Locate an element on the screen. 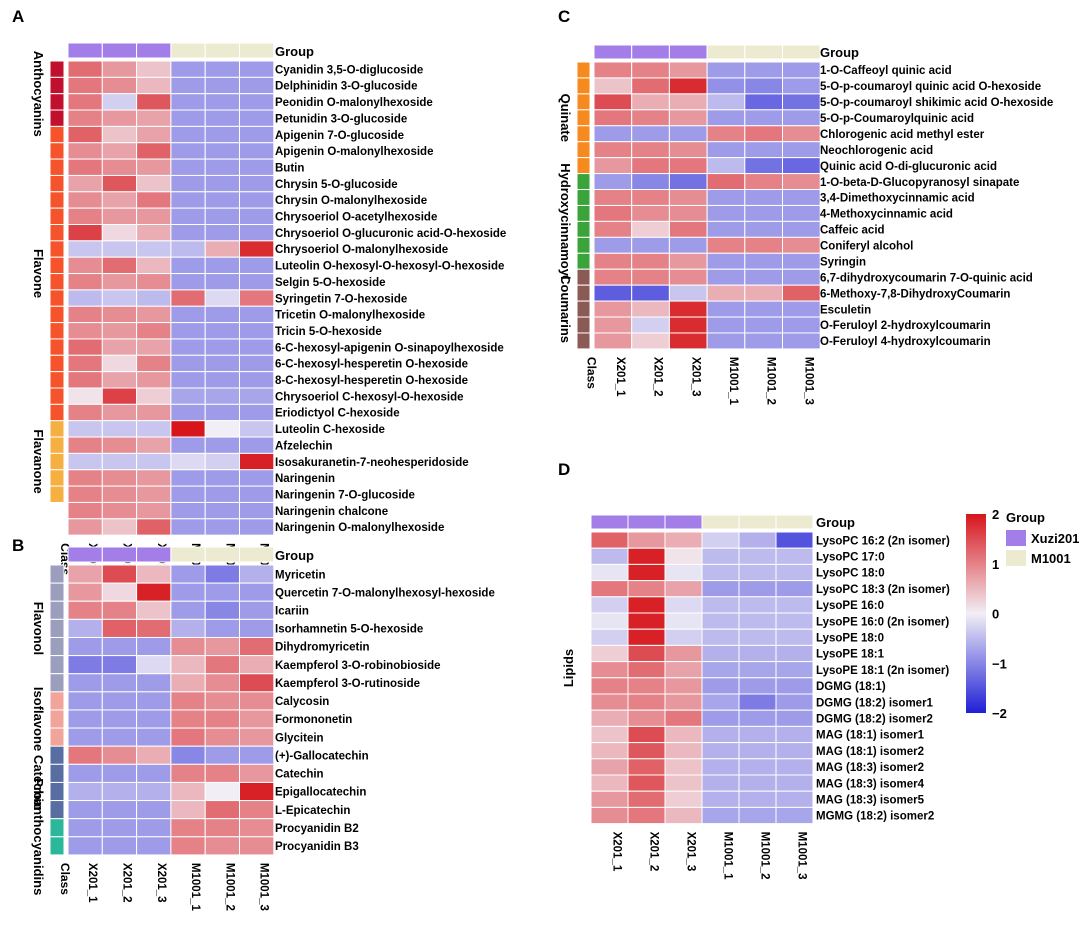 This screenshot has width=1084, height=940. row-label: Tricin 5-O-hexoside is located at coordinates (328, 332).